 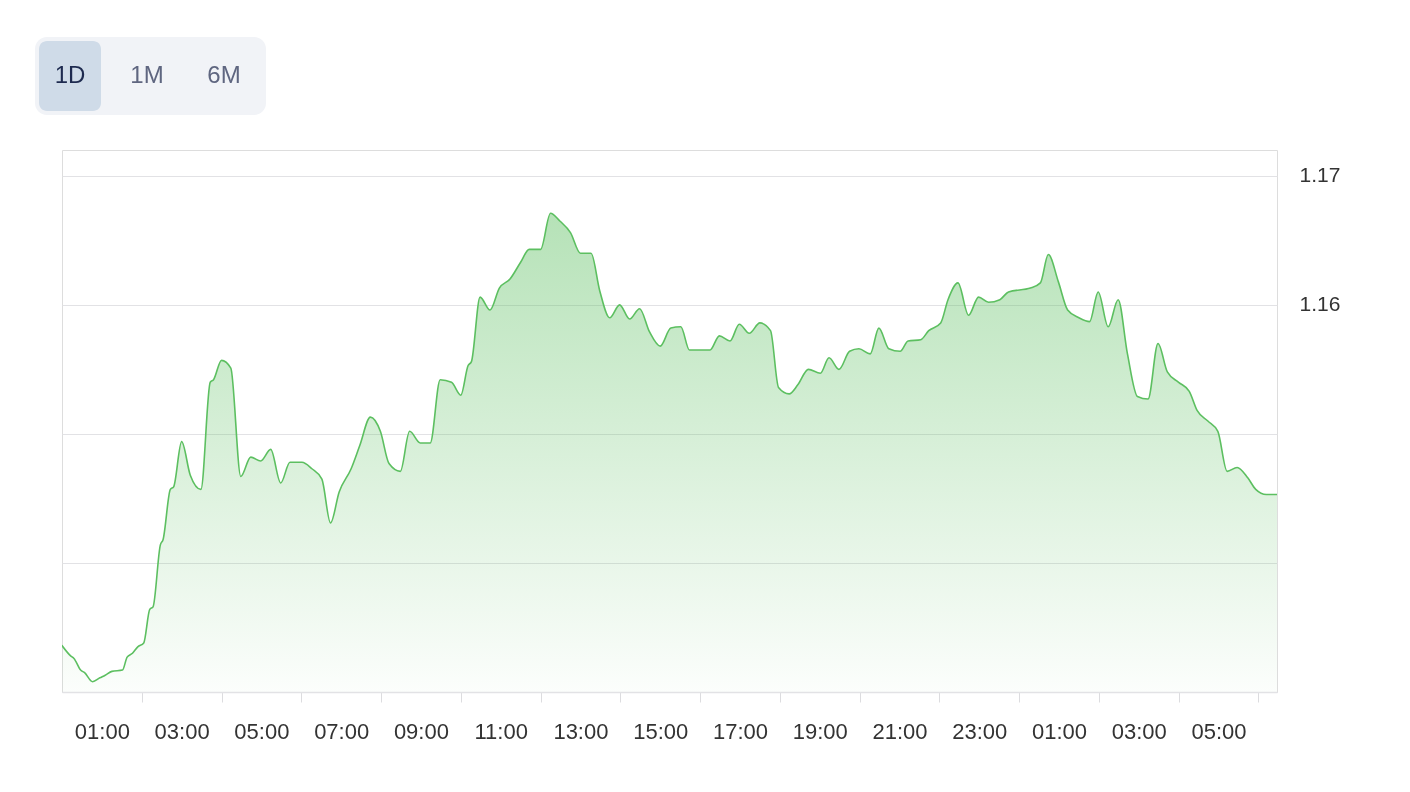 I want to click on x-tick-label: 13:00, so click(x=581, y=731).